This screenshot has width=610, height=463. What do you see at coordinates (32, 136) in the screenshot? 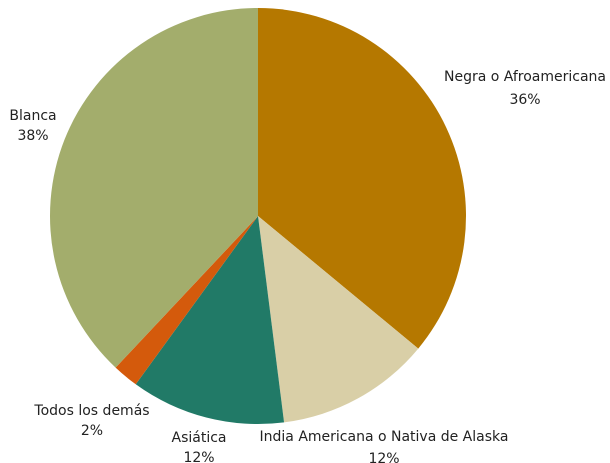
I see `slice-percent-label: 38%` at bounding box center [32, 136].